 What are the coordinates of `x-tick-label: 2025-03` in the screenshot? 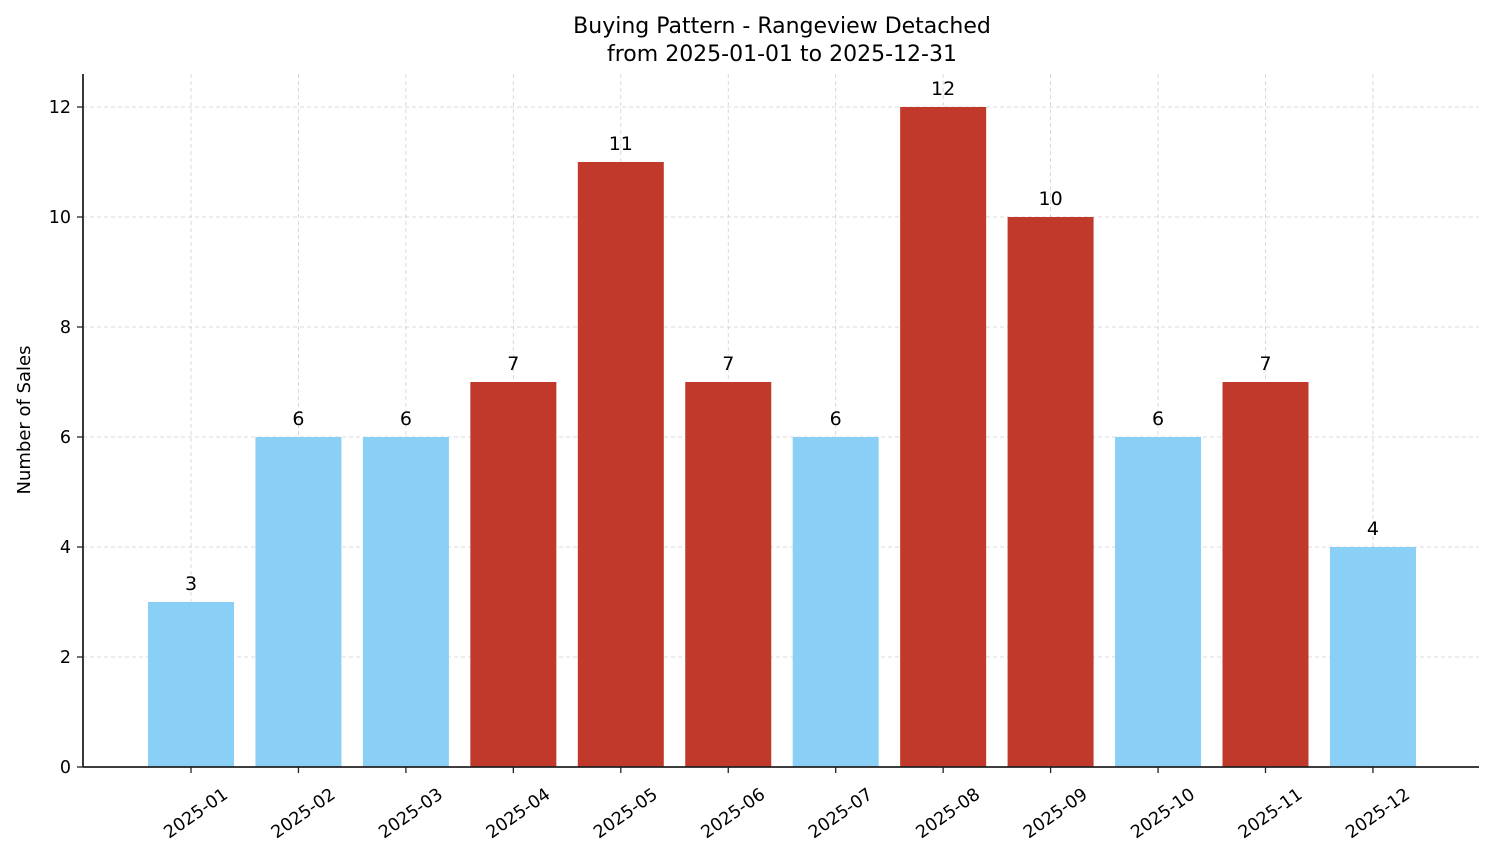 It's located at (410, 814).